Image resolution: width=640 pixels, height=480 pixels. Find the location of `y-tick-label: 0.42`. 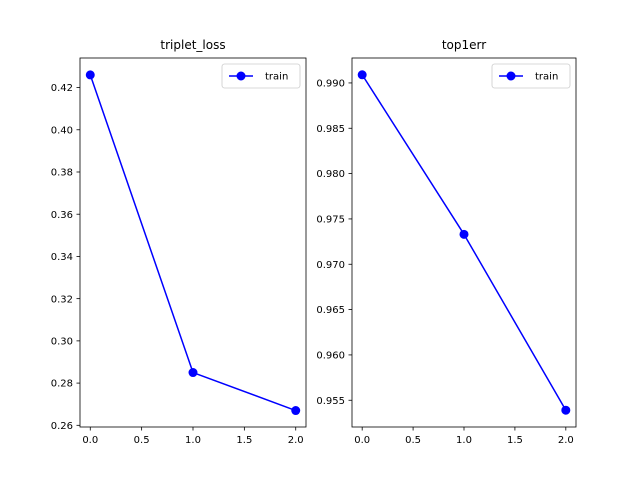

y-tick-label: 0.42 is located at coordinates (62, 88).